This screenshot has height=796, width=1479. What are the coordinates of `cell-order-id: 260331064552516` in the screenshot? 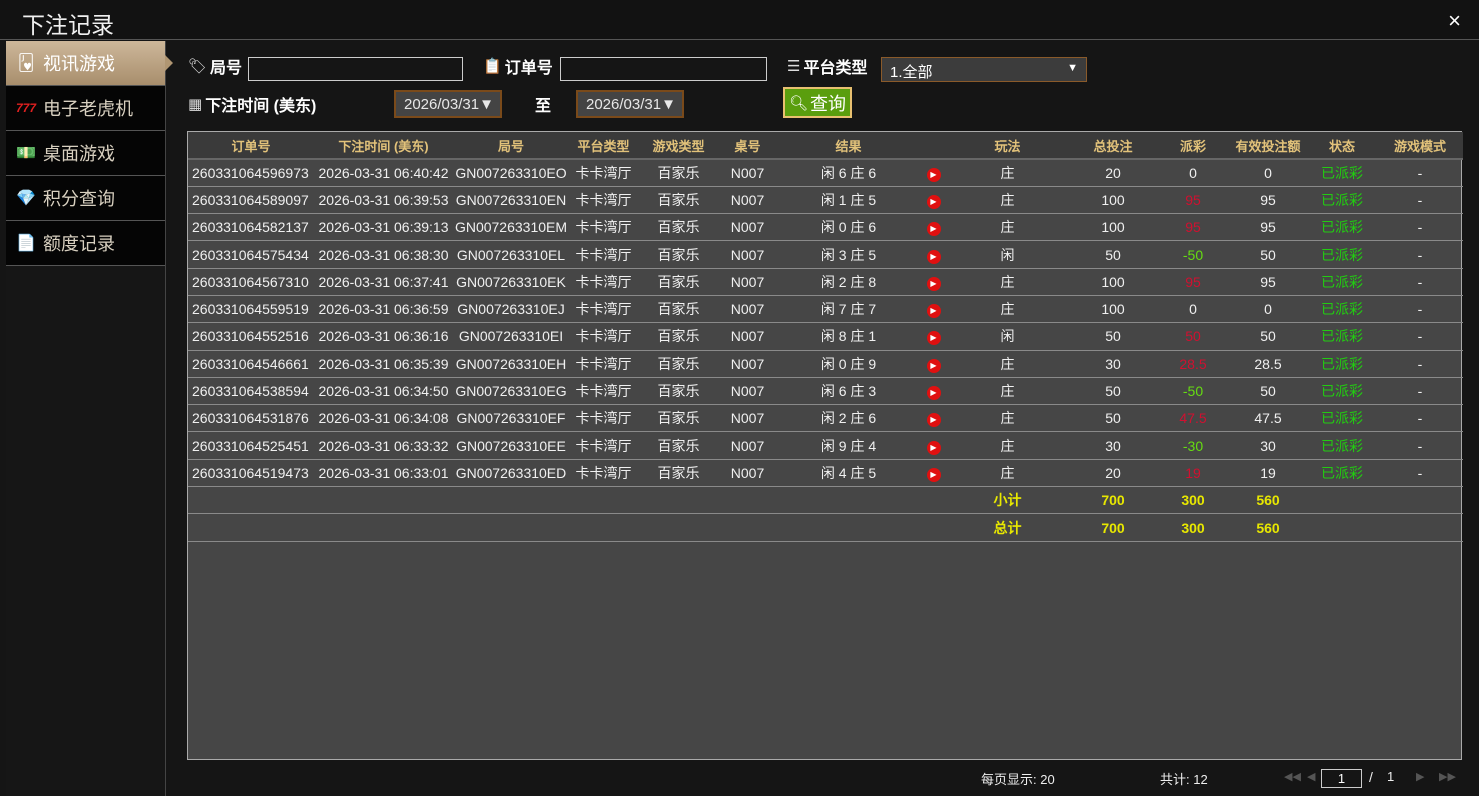 It's located at (251, 336).